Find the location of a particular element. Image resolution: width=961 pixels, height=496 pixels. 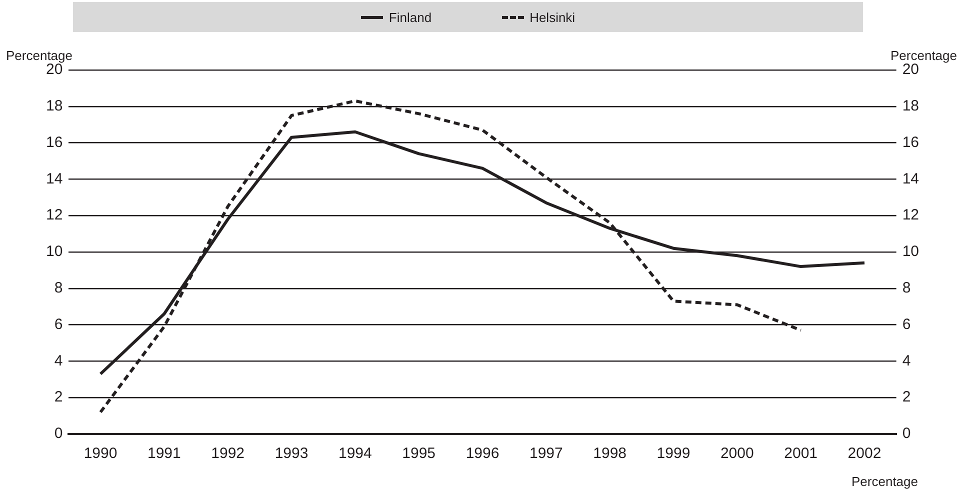

x-tick-label: 1997 is located at coordinates (546, 453).